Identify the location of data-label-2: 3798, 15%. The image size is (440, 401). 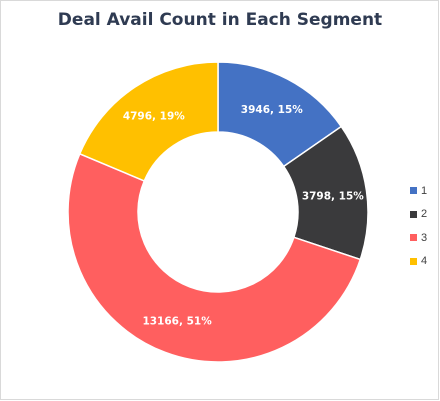
(333, 197).